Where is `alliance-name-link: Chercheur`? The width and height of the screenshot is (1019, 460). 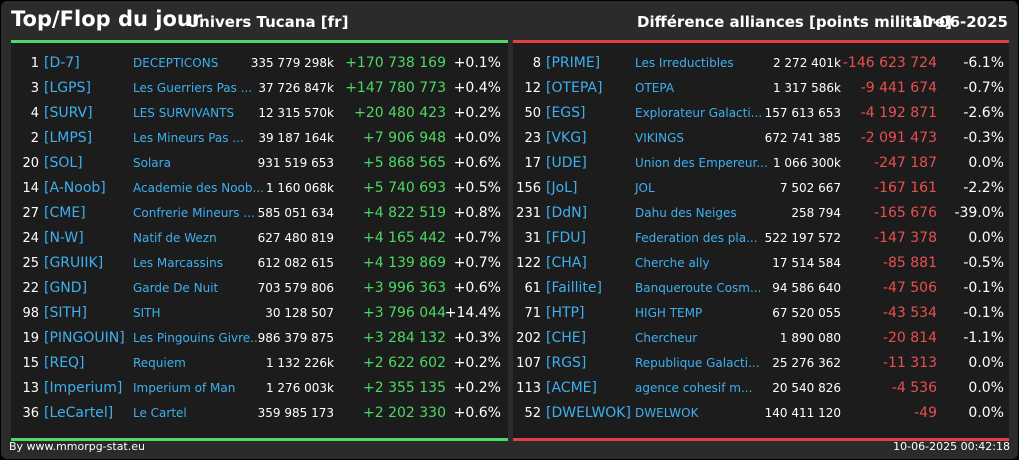
alliance-name-link: Chercheur is located at coordinates (666, 338).